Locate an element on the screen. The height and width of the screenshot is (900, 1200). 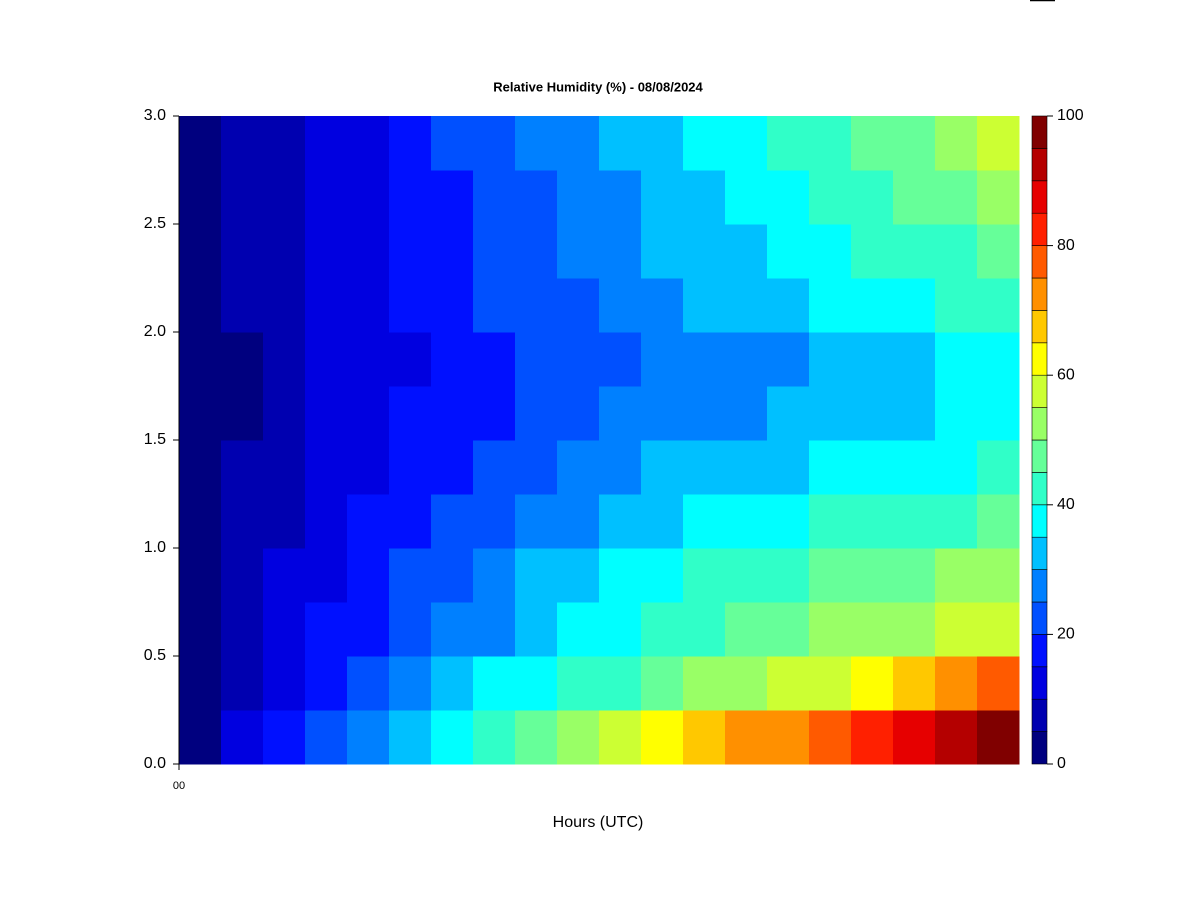
colorbar-tick-label: 100 is located at coordinates (1070, 115).